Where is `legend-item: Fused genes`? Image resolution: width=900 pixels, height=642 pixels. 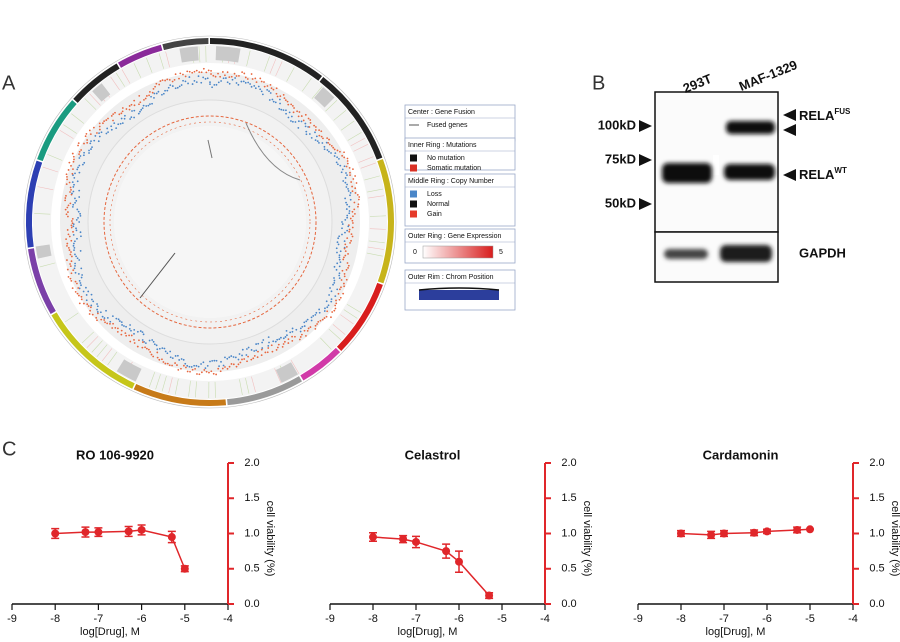
legend-item: Fused genes is located at coordinates (447, 125).